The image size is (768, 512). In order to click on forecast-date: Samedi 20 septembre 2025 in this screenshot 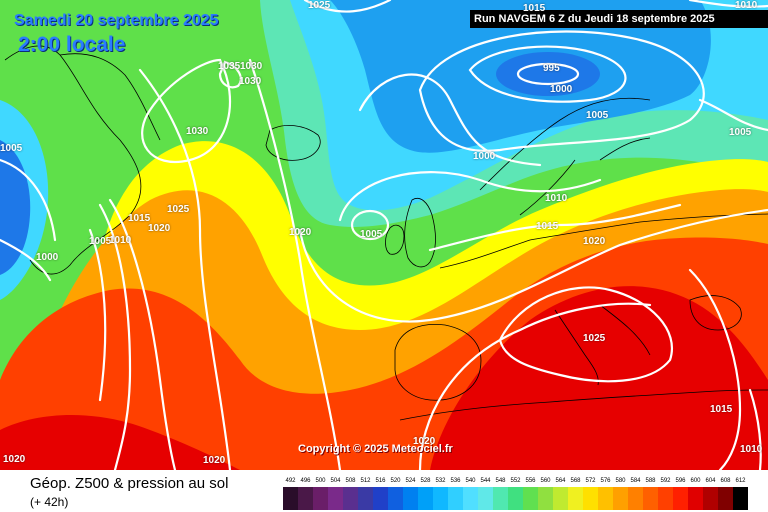, I will do `click(116, 20)`.